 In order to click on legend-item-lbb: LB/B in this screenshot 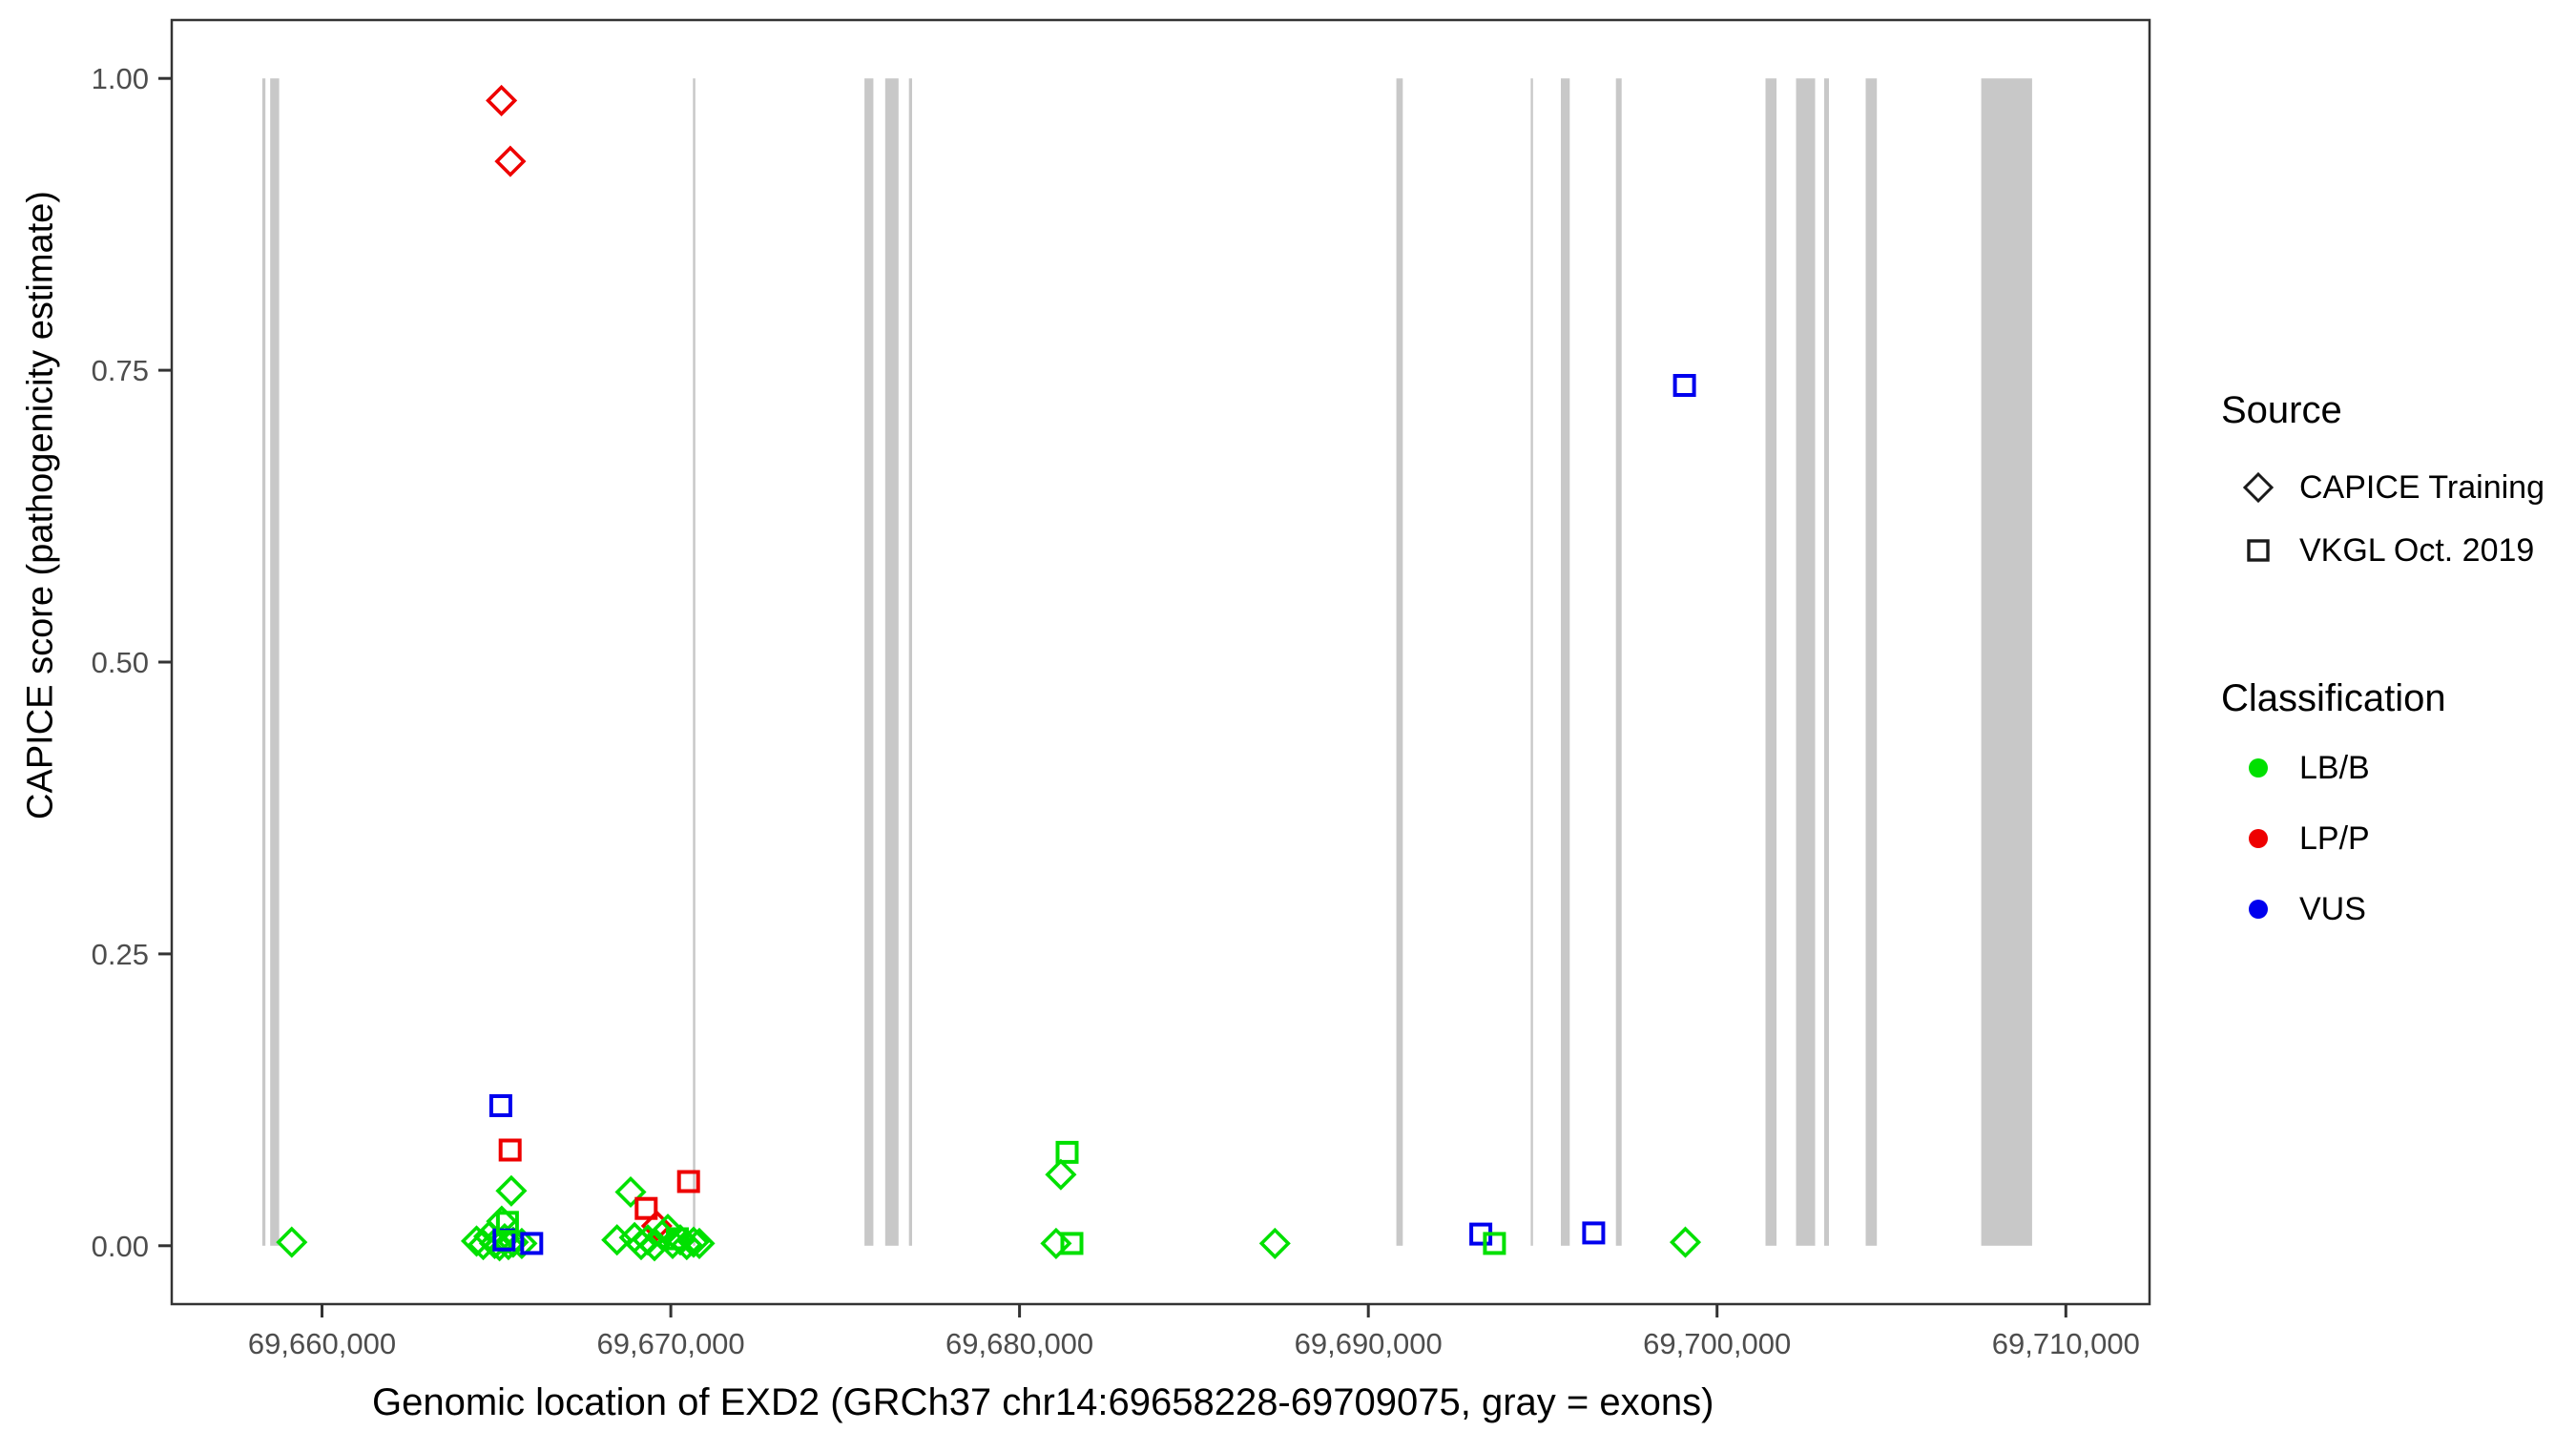, I will do `click(2304, 768)`.